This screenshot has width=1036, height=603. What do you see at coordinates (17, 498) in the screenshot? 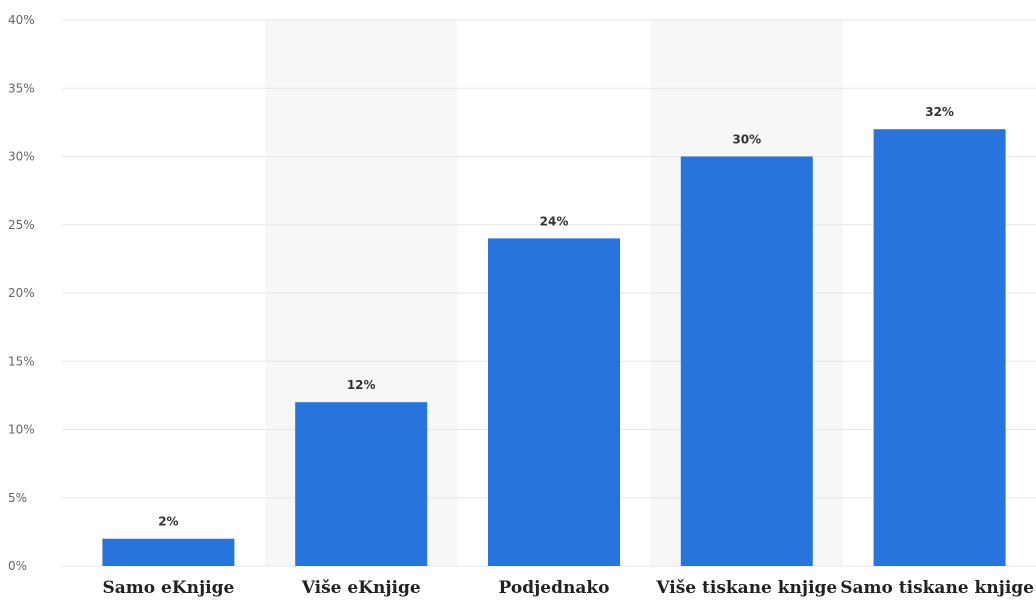
I see `y-tick-label: 5%` at bounding box center [17, 498].